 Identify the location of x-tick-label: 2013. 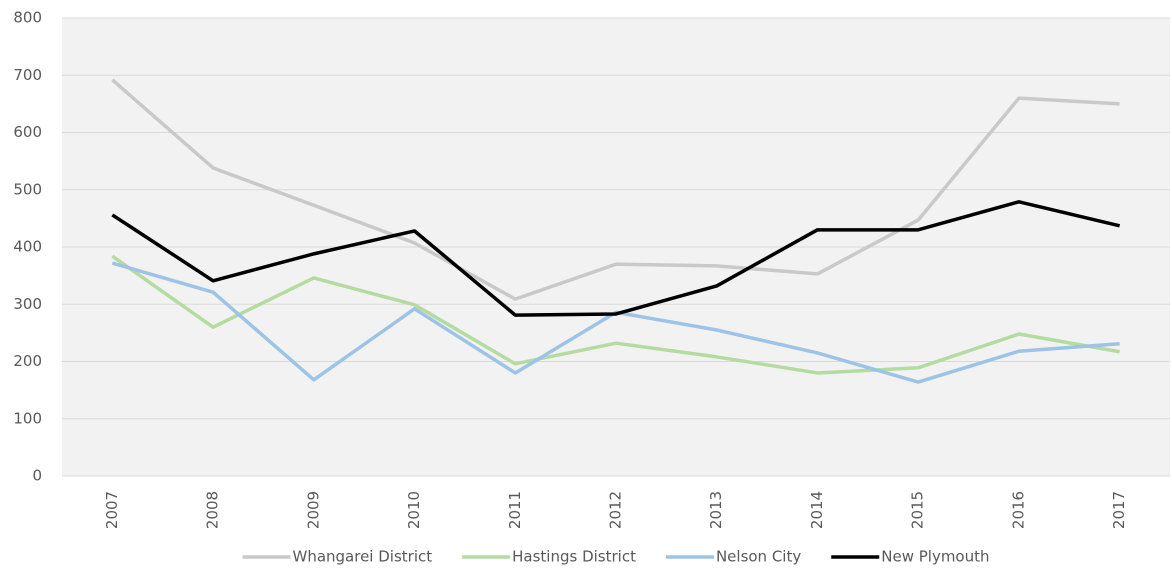
(716, 510).